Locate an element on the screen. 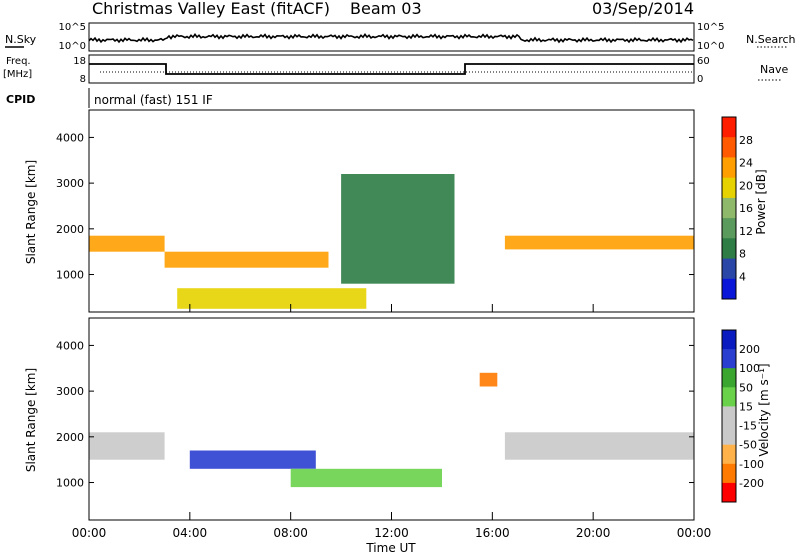  freq-label: Freq. is located at coordinates (18, 61).